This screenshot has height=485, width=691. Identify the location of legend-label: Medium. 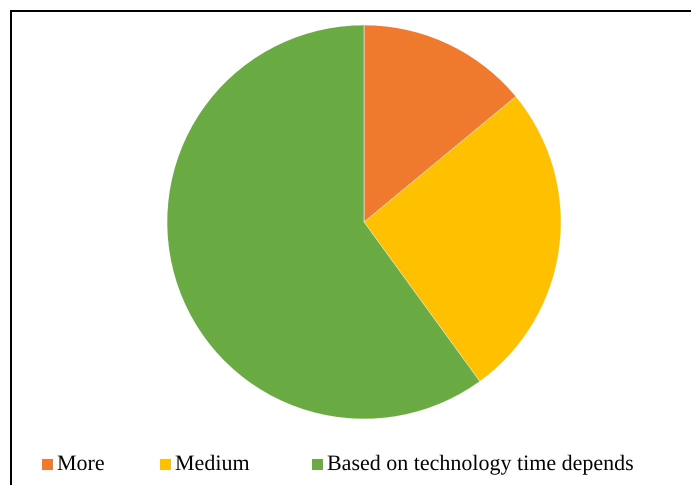
(212, 462).